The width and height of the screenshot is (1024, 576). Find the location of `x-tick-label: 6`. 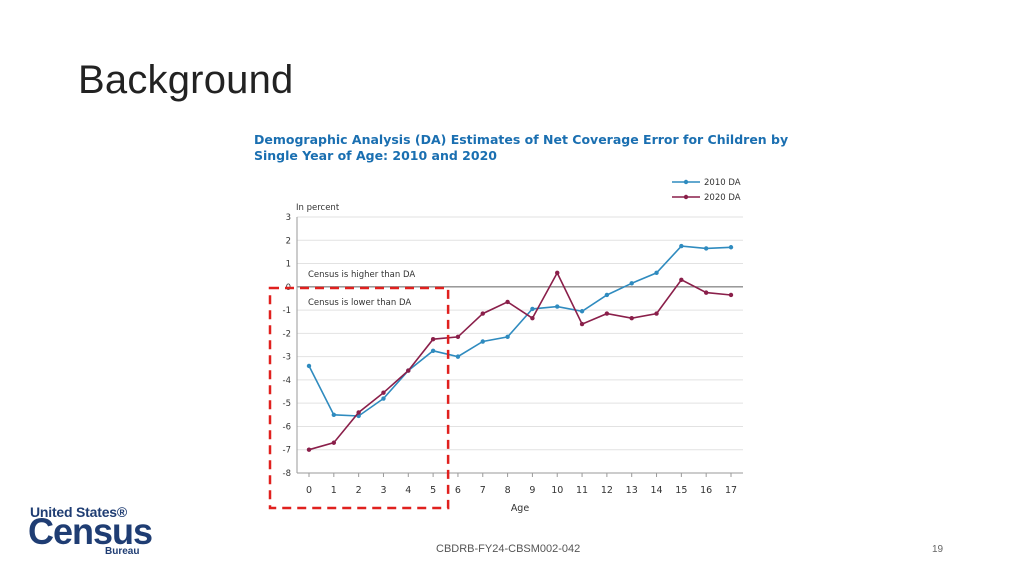

x-tick-label: 6 is located at coordinates (458, 490).